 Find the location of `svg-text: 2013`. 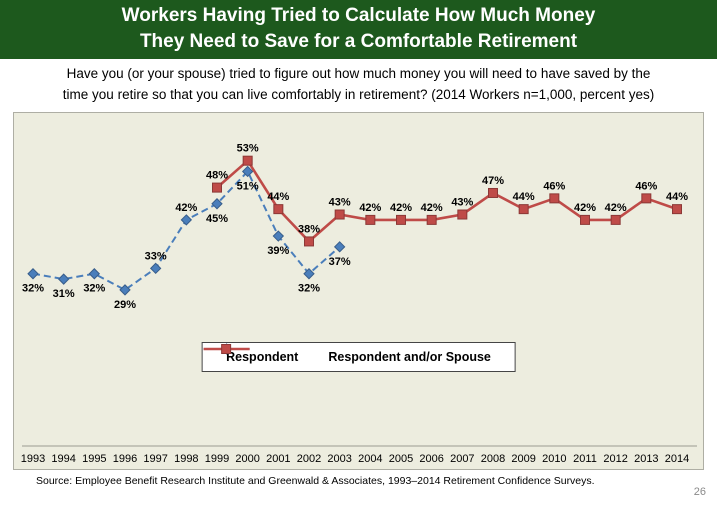

svg-text: 2013 is located at coordinates (646, 459).